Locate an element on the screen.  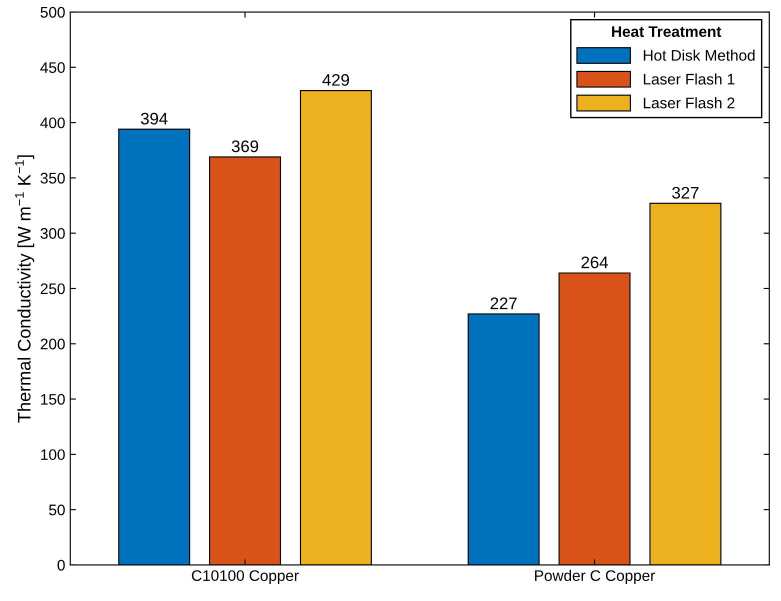
y-tick-label: 450 is located at coordinates (52, 67).